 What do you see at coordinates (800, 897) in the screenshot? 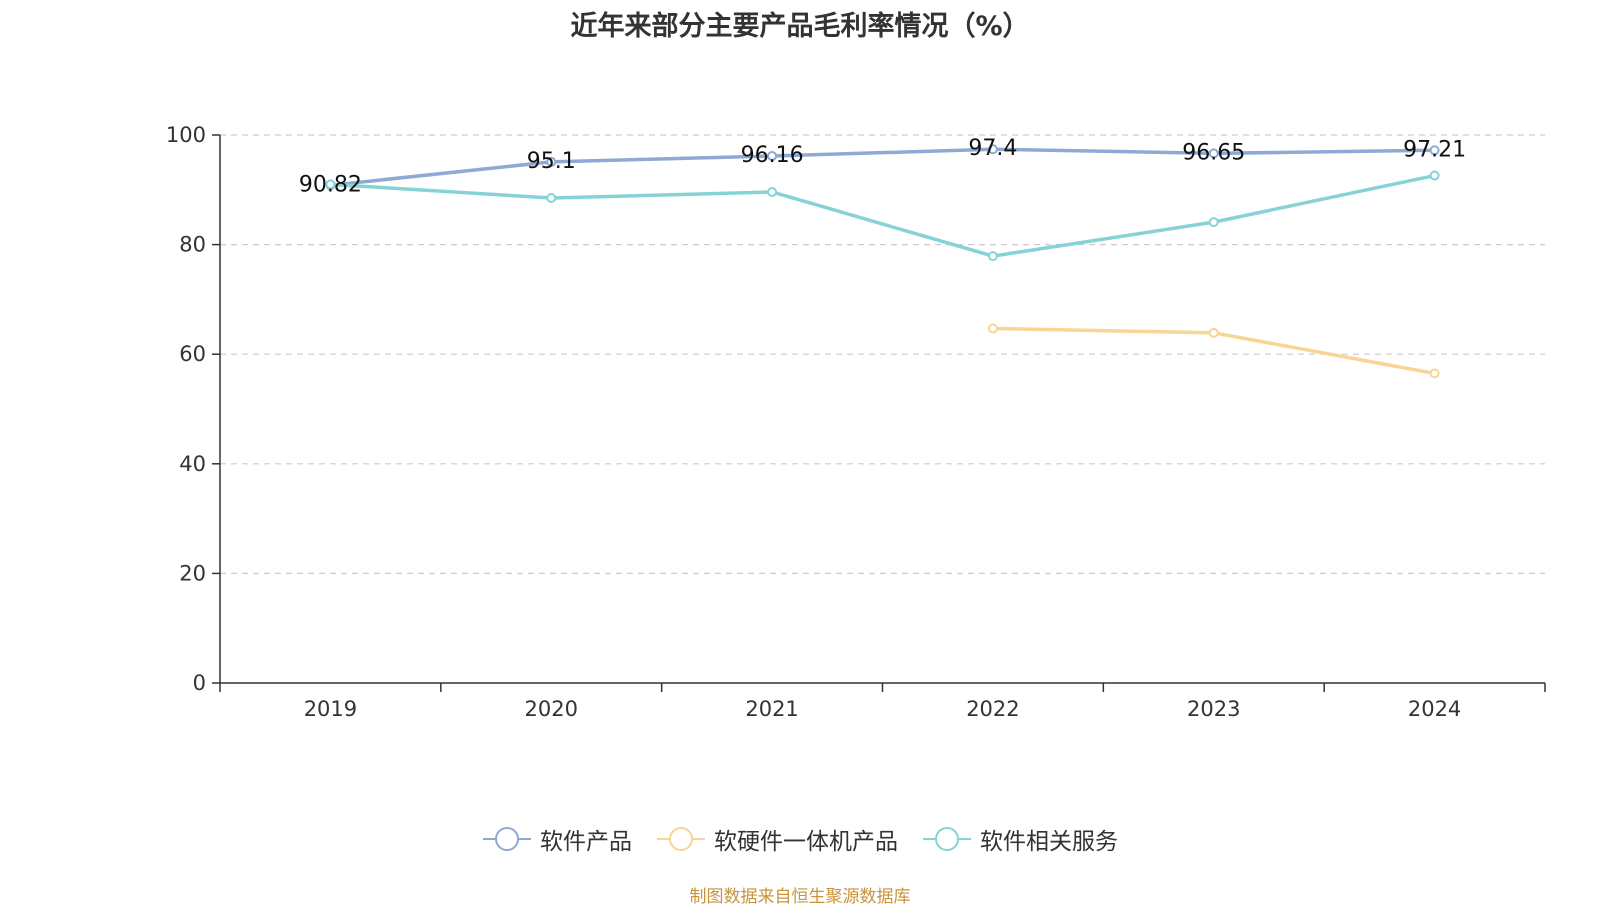
I see `source-note: 制图数据来自恒生聚源数据库` at bounding box center [800, 897].